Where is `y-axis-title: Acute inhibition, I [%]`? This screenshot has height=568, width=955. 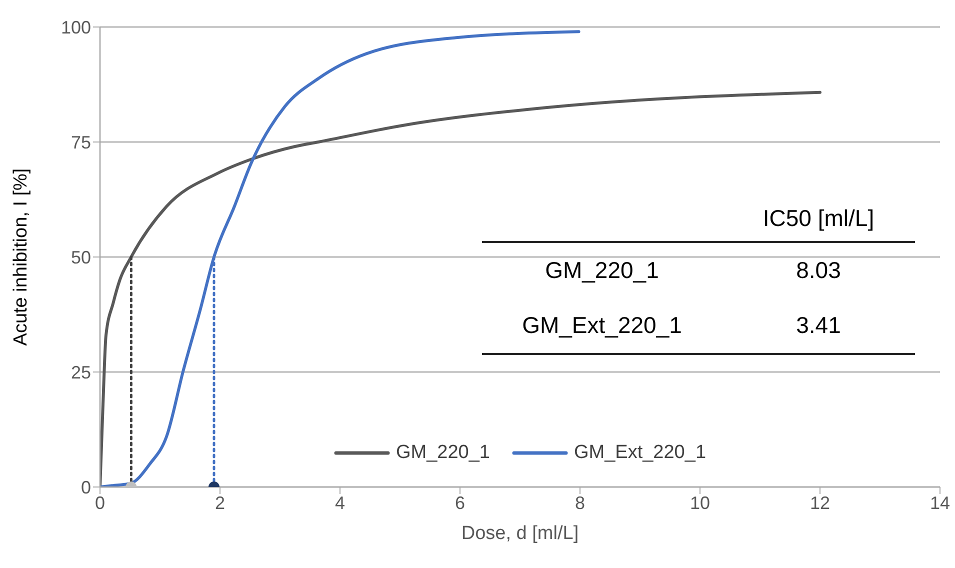 y-axis-title: Acute inhibition, I [%] is located at coordinates (21, 257).